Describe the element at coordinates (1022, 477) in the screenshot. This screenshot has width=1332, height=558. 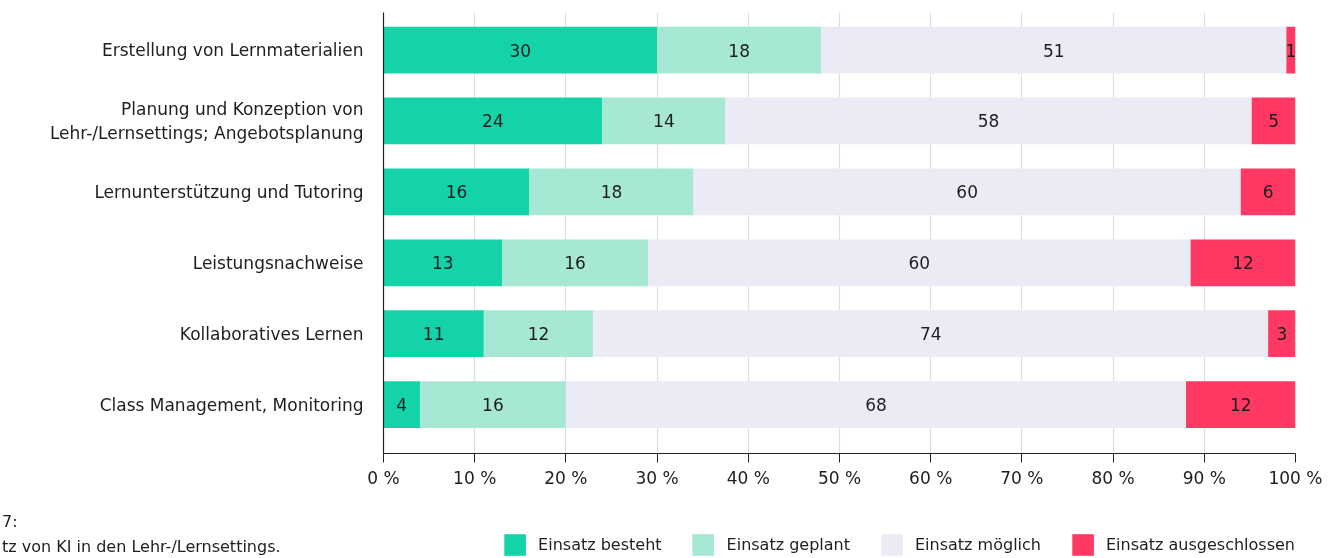
I see `x-tick-label: 70 %` at that location.